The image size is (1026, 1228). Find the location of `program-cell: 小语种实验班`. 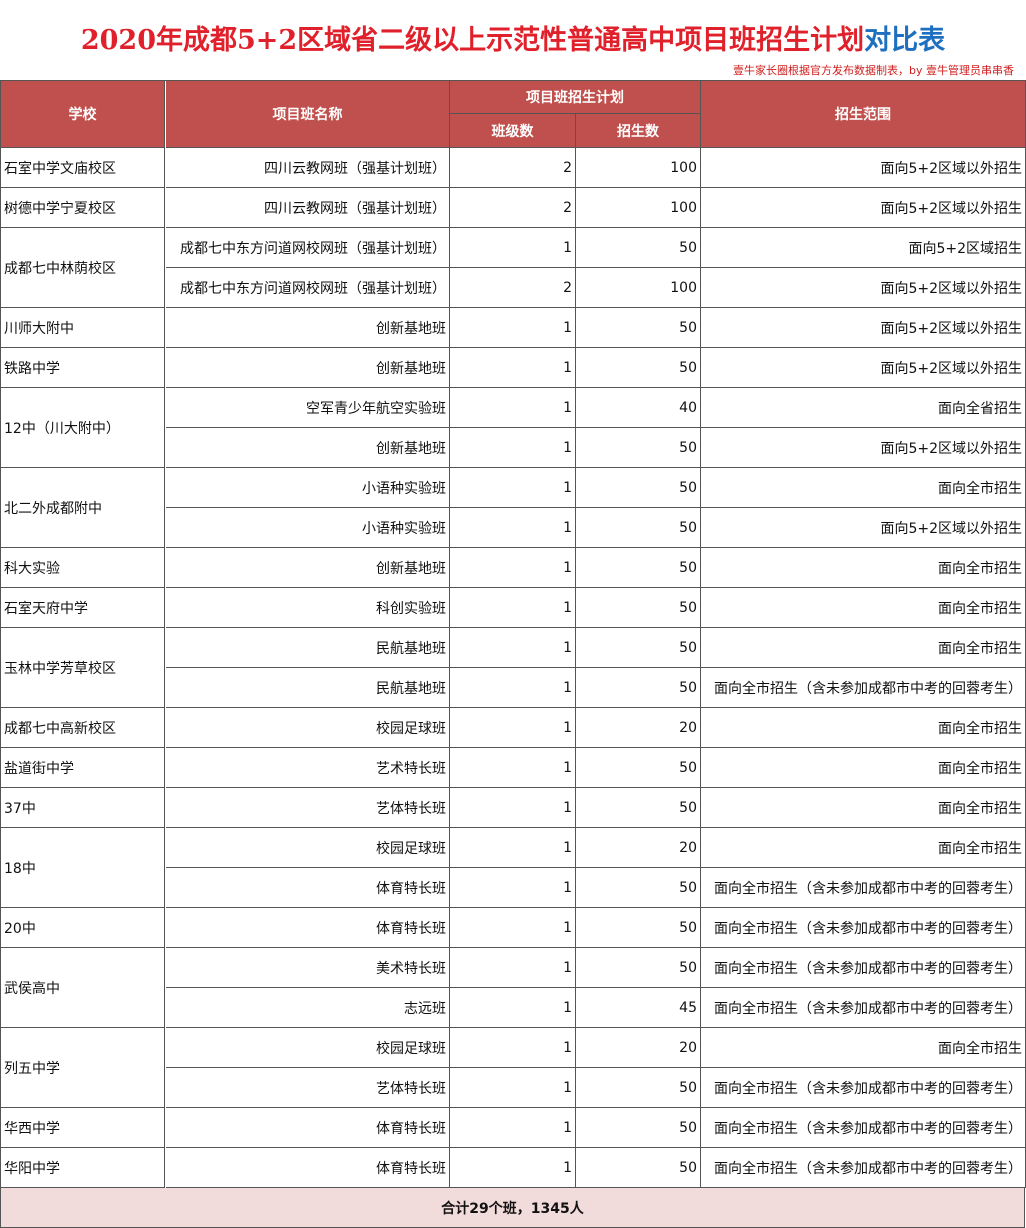

program-cell: 小语种实验班 is located at coordinates (308, 488).